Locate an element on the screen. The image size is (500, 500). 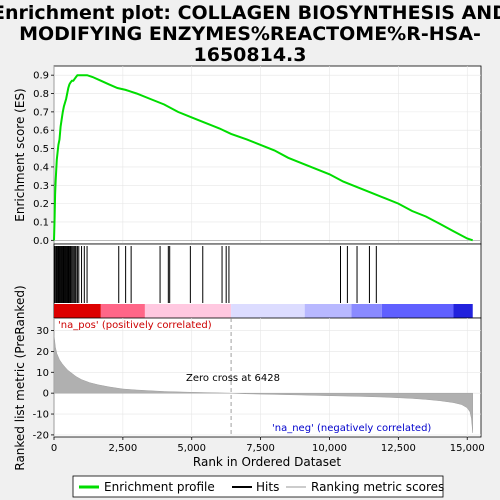
rank-y-tick-label: 0 is located at coordinates (46, 394).